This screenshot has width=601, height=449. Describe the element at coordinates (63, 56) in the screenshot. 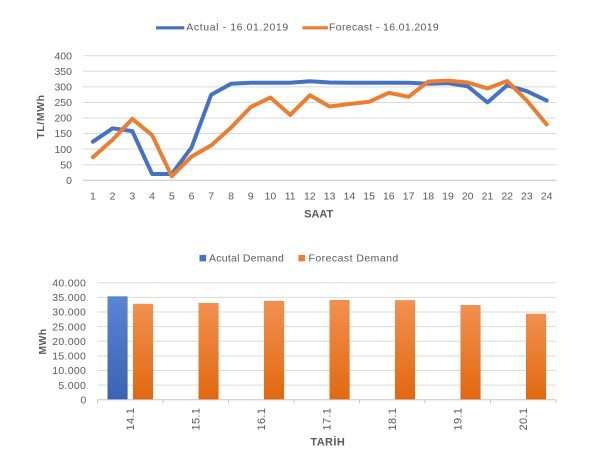

I see `svg-text: 400` at that location.